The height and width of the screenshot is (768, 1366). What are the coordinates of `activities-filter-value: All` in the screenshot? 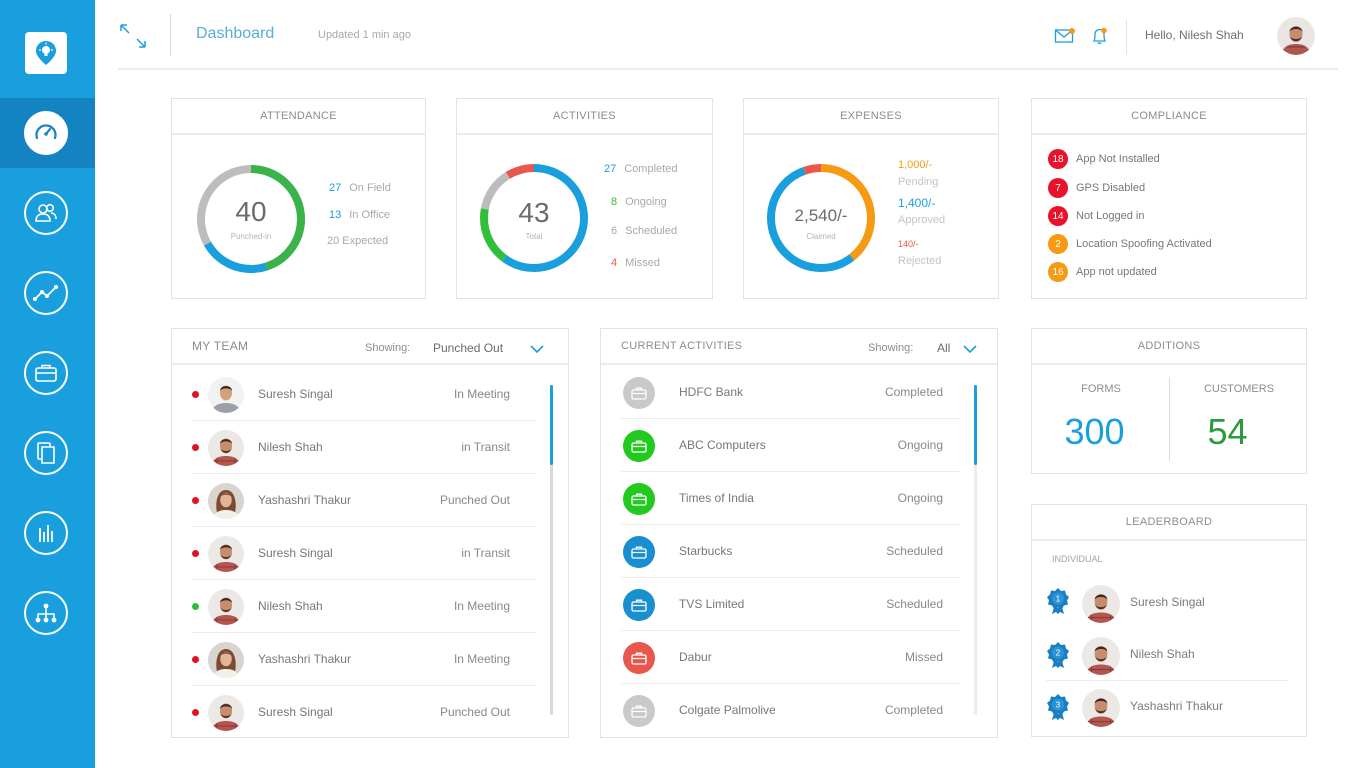 It's located at (944, 348).